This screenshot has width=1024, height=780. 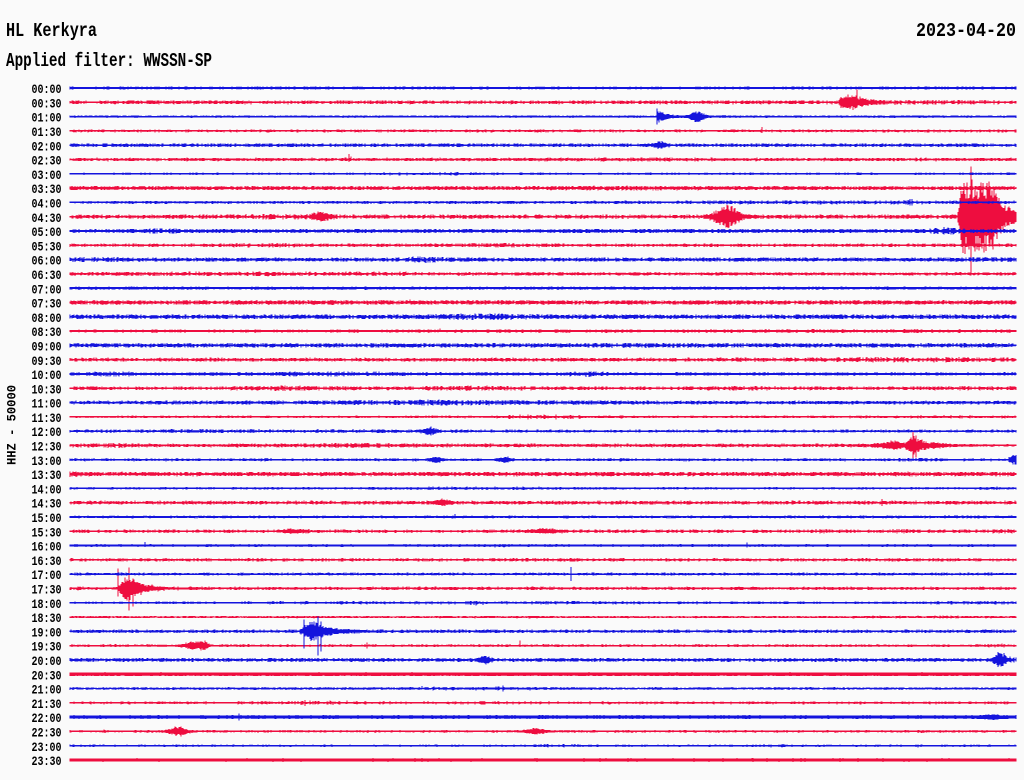 What do you see at coordinates (966, 31) in the screenshot?
I see `svg-text: 2023-04-20` at bounding box center [966, 31].